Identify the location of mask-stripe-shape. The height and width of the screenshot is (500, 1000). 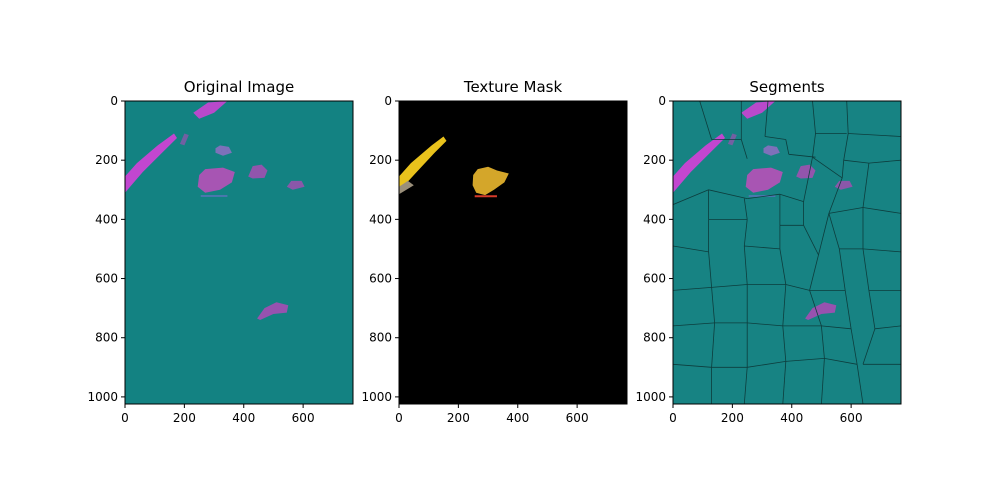
(423, 164).